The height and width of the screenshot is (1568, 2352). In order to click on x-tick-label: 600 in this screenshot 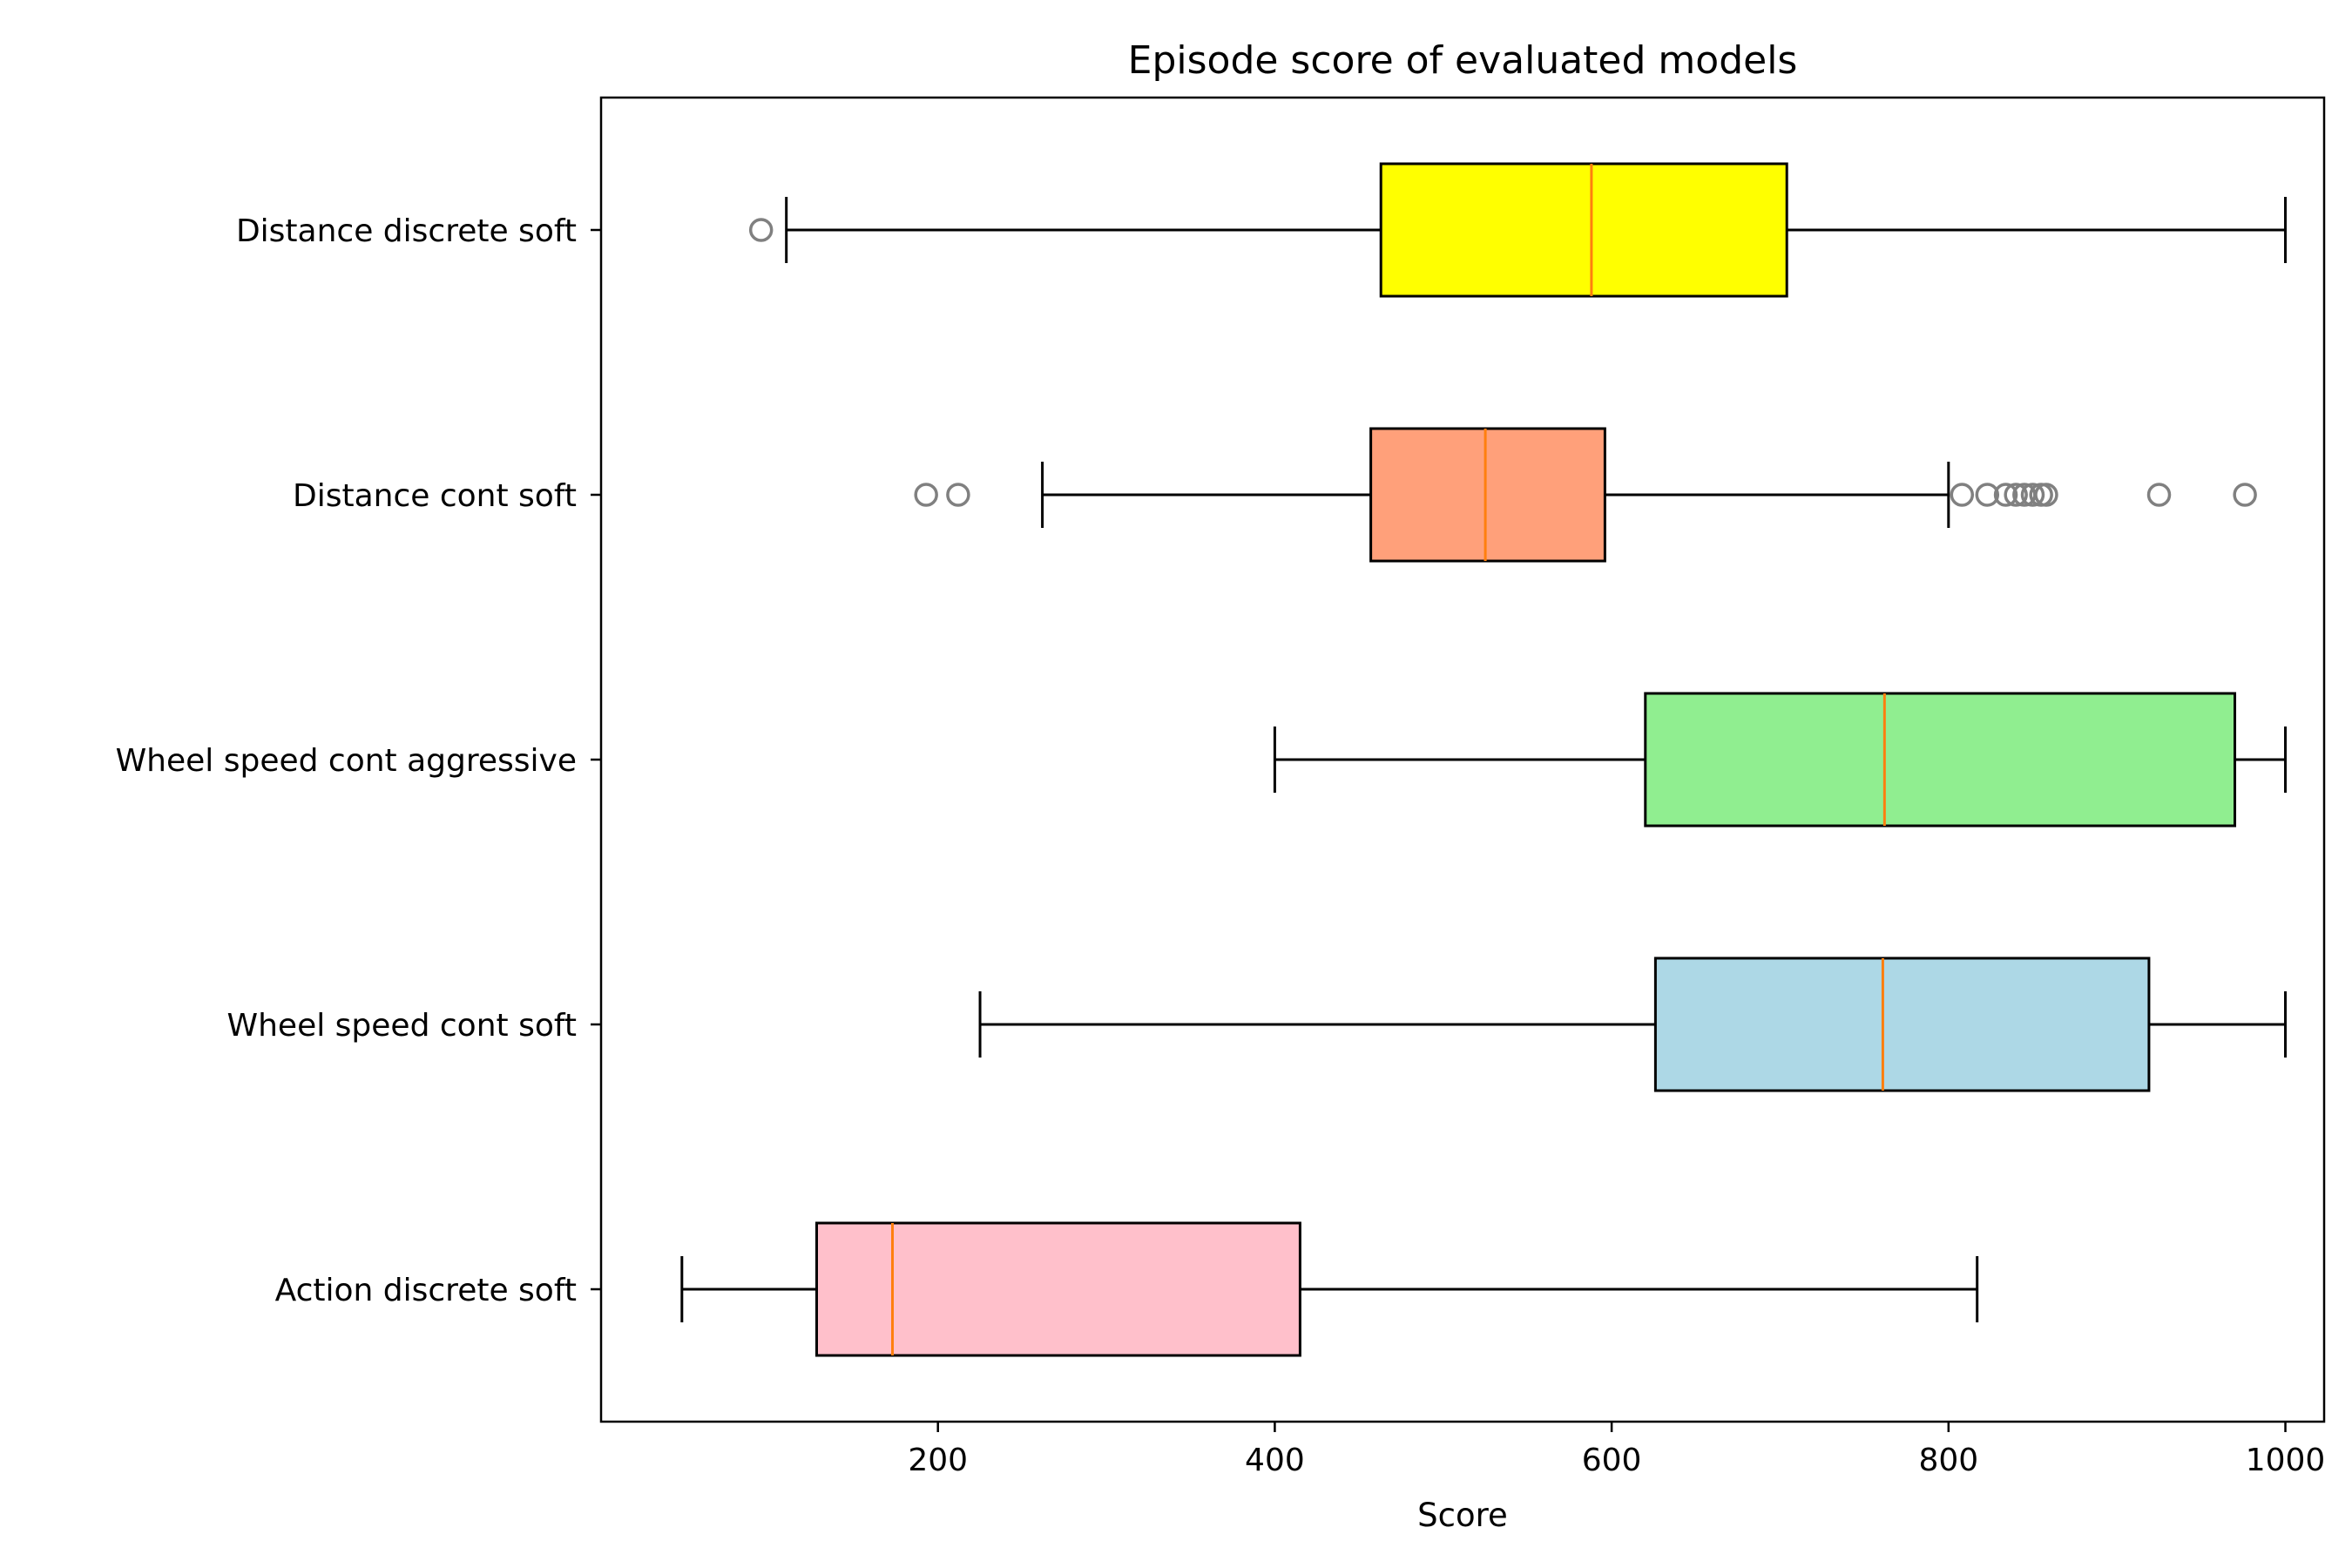, I will do `click(1612, 1460)`.